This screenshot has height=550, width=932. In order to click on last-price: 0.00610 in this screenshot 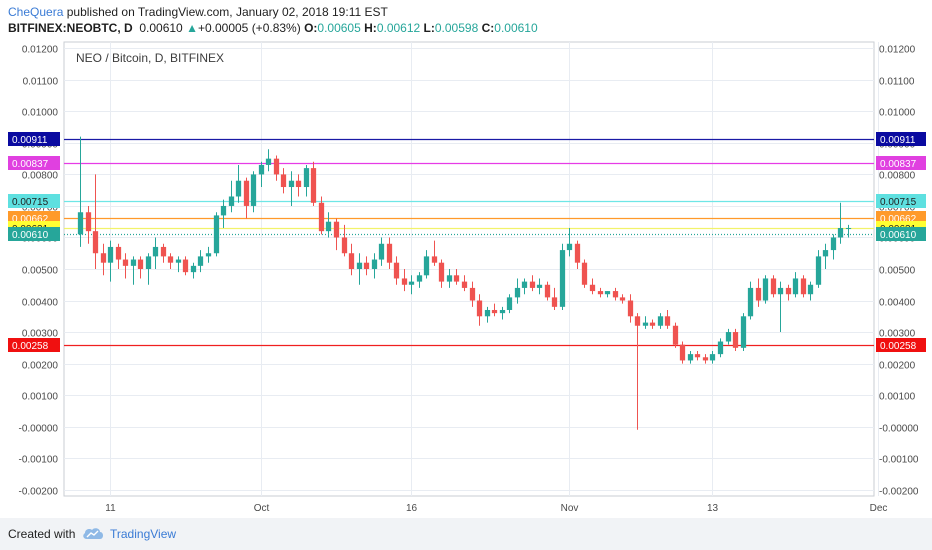, I will do `click(161, 28)`.